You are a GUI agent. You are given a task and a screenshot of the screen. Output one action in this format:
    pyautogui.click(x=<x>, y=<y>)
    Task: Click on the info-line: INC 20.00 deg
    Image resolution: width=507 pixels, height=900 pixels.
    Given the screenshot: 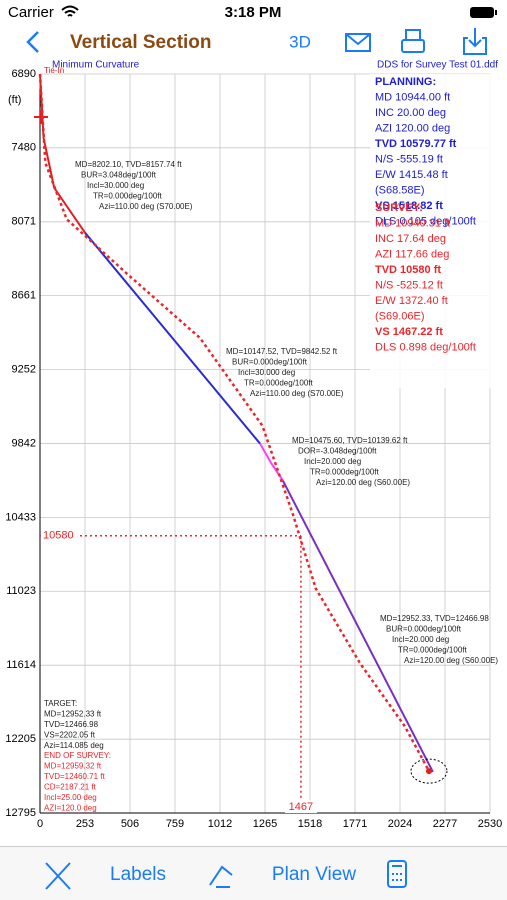 What is the action you would take?
    pyautogui.click(x=410, y=113)
    